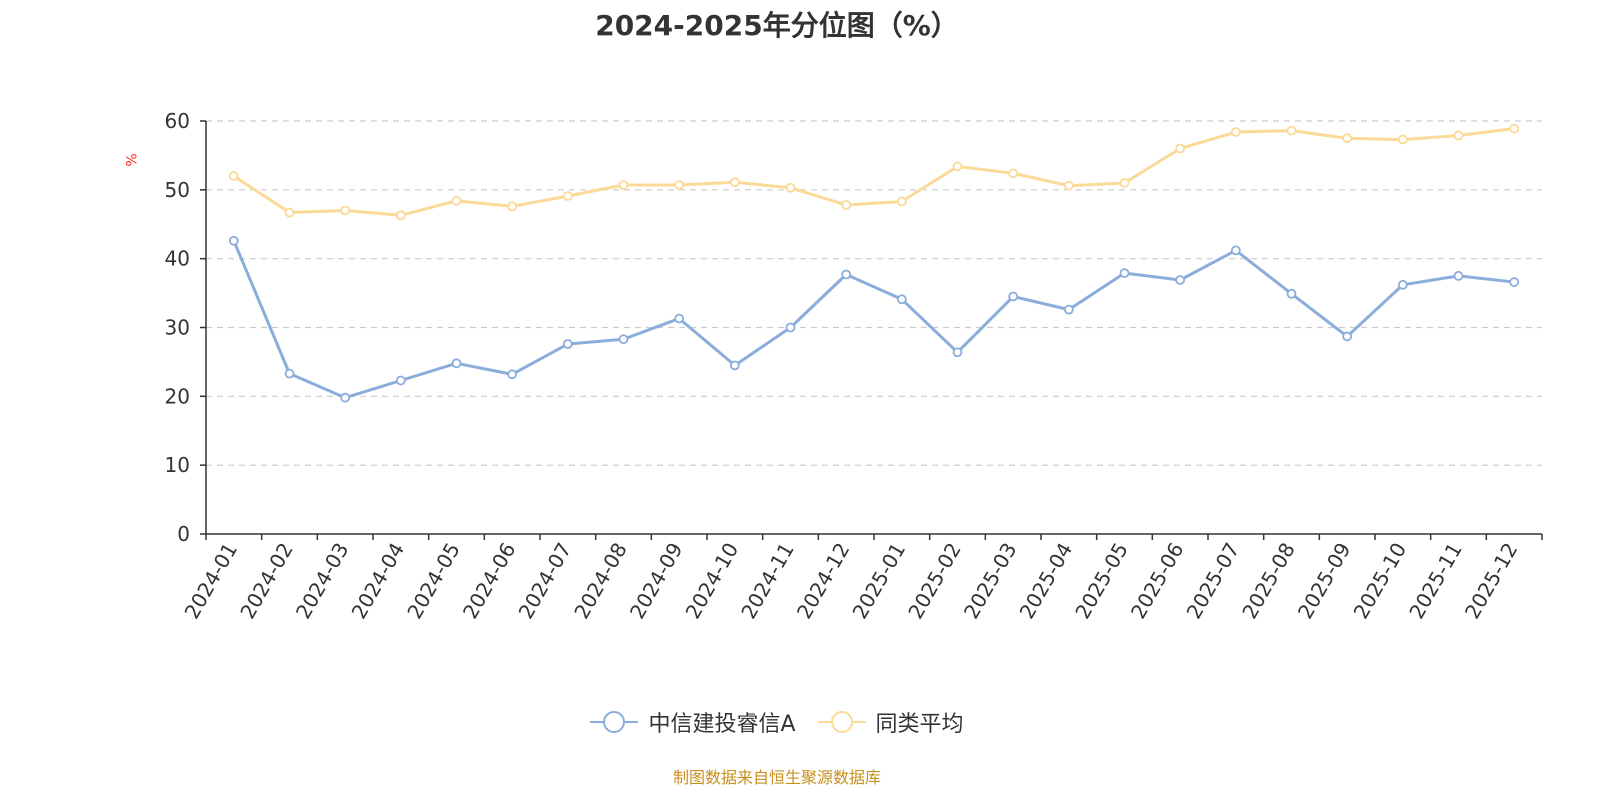  I want to click on chart-title: 2024-2025年分位图（%）, so click(777, 25).